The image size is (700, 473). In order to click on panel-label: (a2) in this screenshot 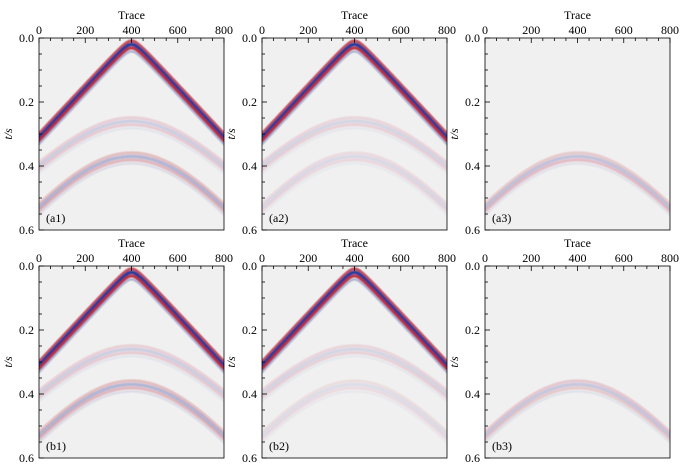, I will do `click(278, 218)`.